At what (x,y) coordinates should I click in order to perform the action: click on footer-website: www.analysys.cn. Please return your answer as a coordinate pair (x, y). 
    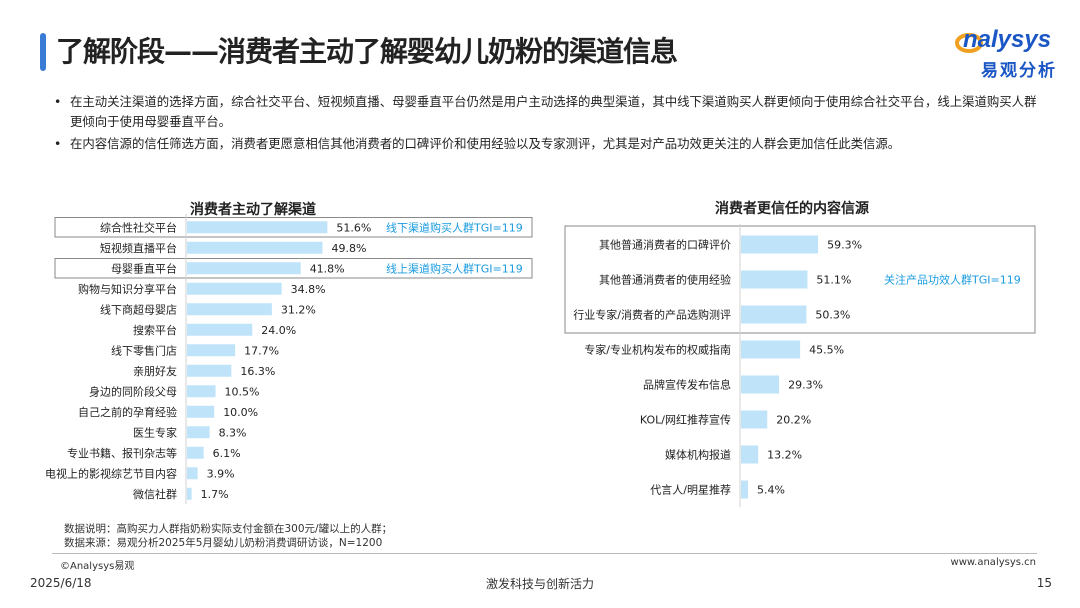
    Looking at the image, I should click on (993, 562).